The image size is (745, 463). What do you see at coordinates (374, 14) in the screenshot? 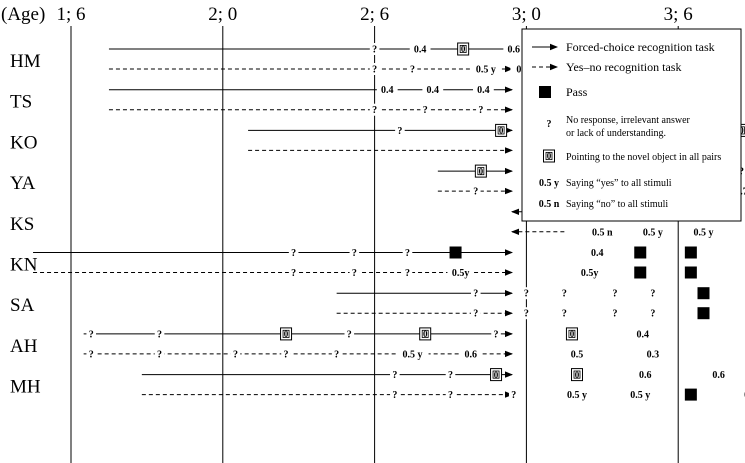
I see `age-tick-label: 2; 6` at bounding box center [374, 14].